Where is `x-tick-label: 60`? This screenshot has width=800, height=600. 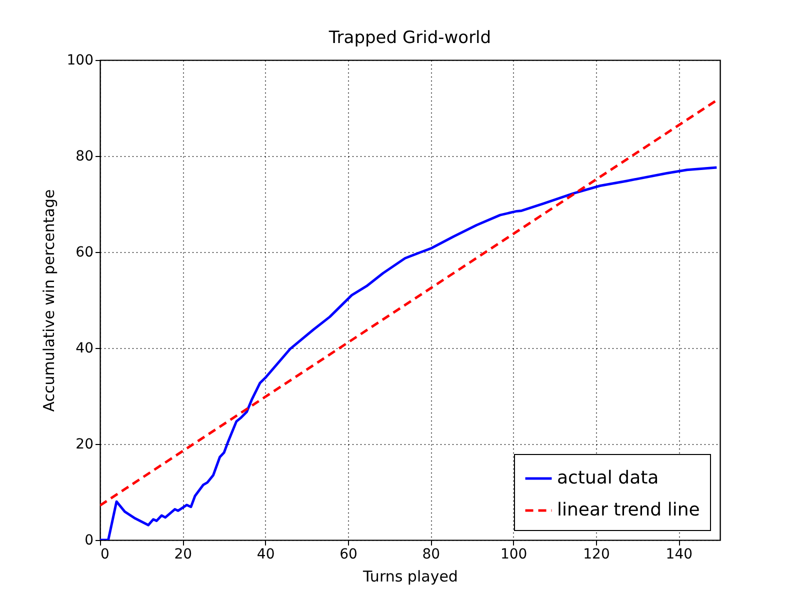 x-tick-label: 60 is located at coordinates (349, 554).